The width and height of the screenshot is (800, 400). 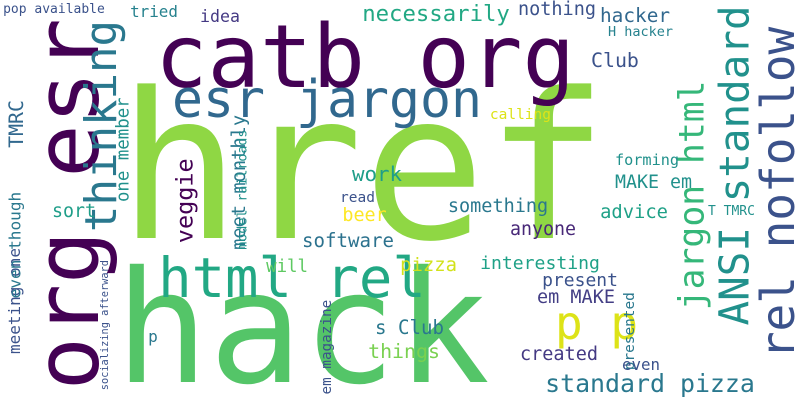 What do you see at coordinates (543, 229) in the screenshot?
I see `word-anyone: anyone` at bounding box center [543, 229].